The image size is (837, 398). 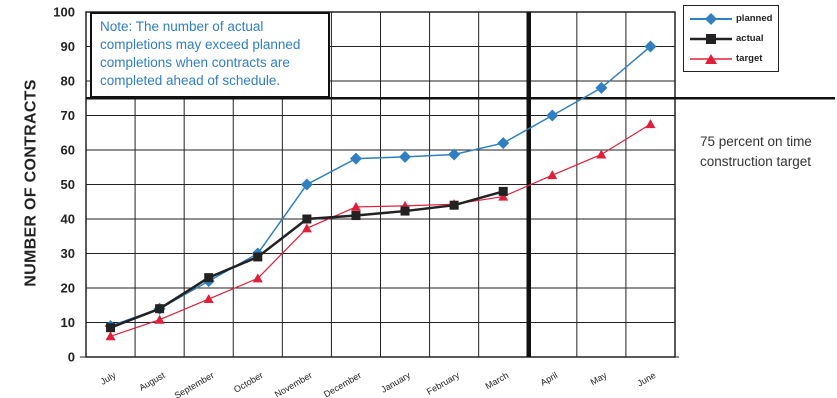 What do you see at coordinates (647, 379) in the screenshot?
I see `x-tick-label: June` at bounding box center [647, 379].